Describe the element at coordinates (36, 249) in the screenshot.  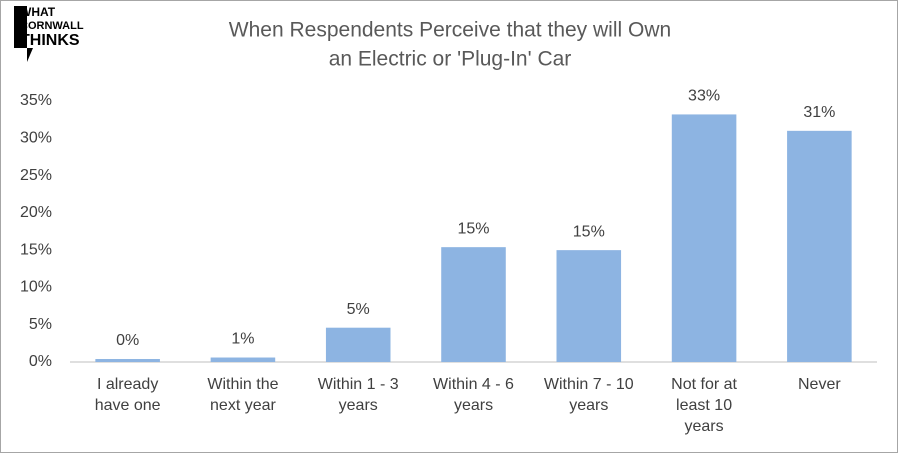
I see `y-tick-label: 15%` at that location.